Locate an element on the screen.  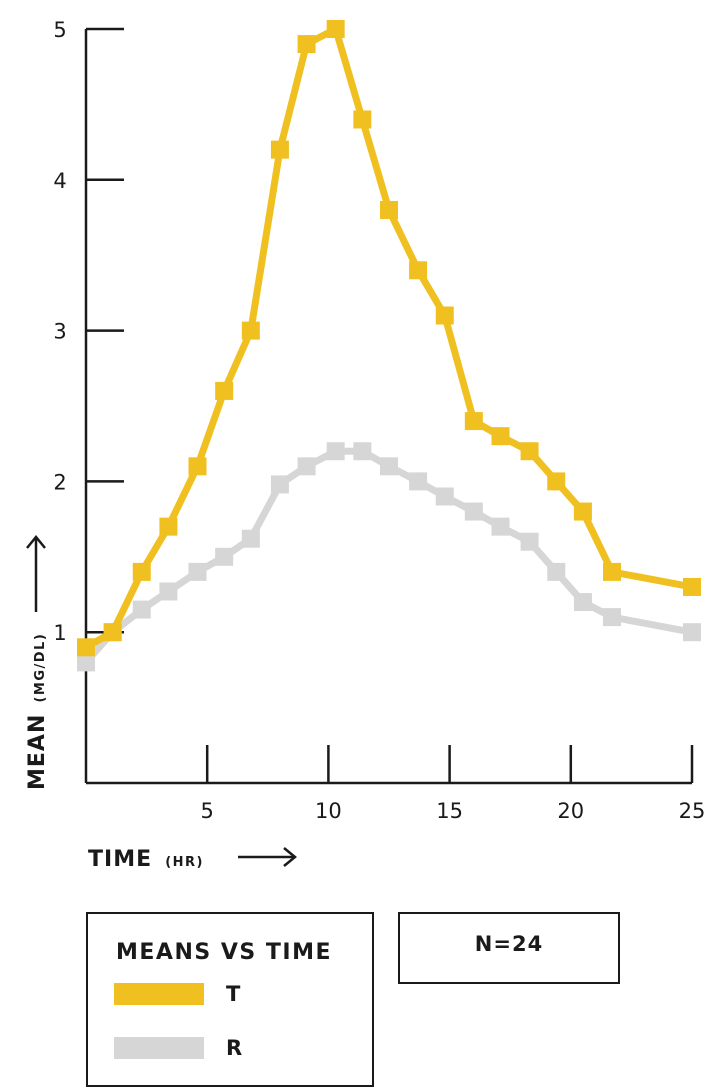
x-tick-label-15: 15 is located at coordinates (449, 811).